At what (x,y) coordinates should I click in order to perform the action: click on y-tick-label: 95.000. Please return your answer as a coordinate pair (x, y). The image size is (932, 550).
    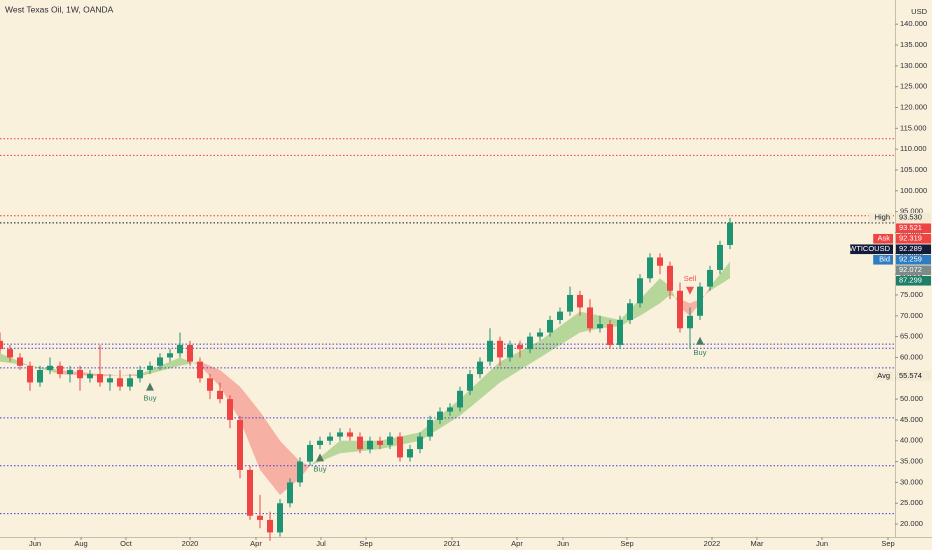
    Looking at the image, I should click on (911, 211).